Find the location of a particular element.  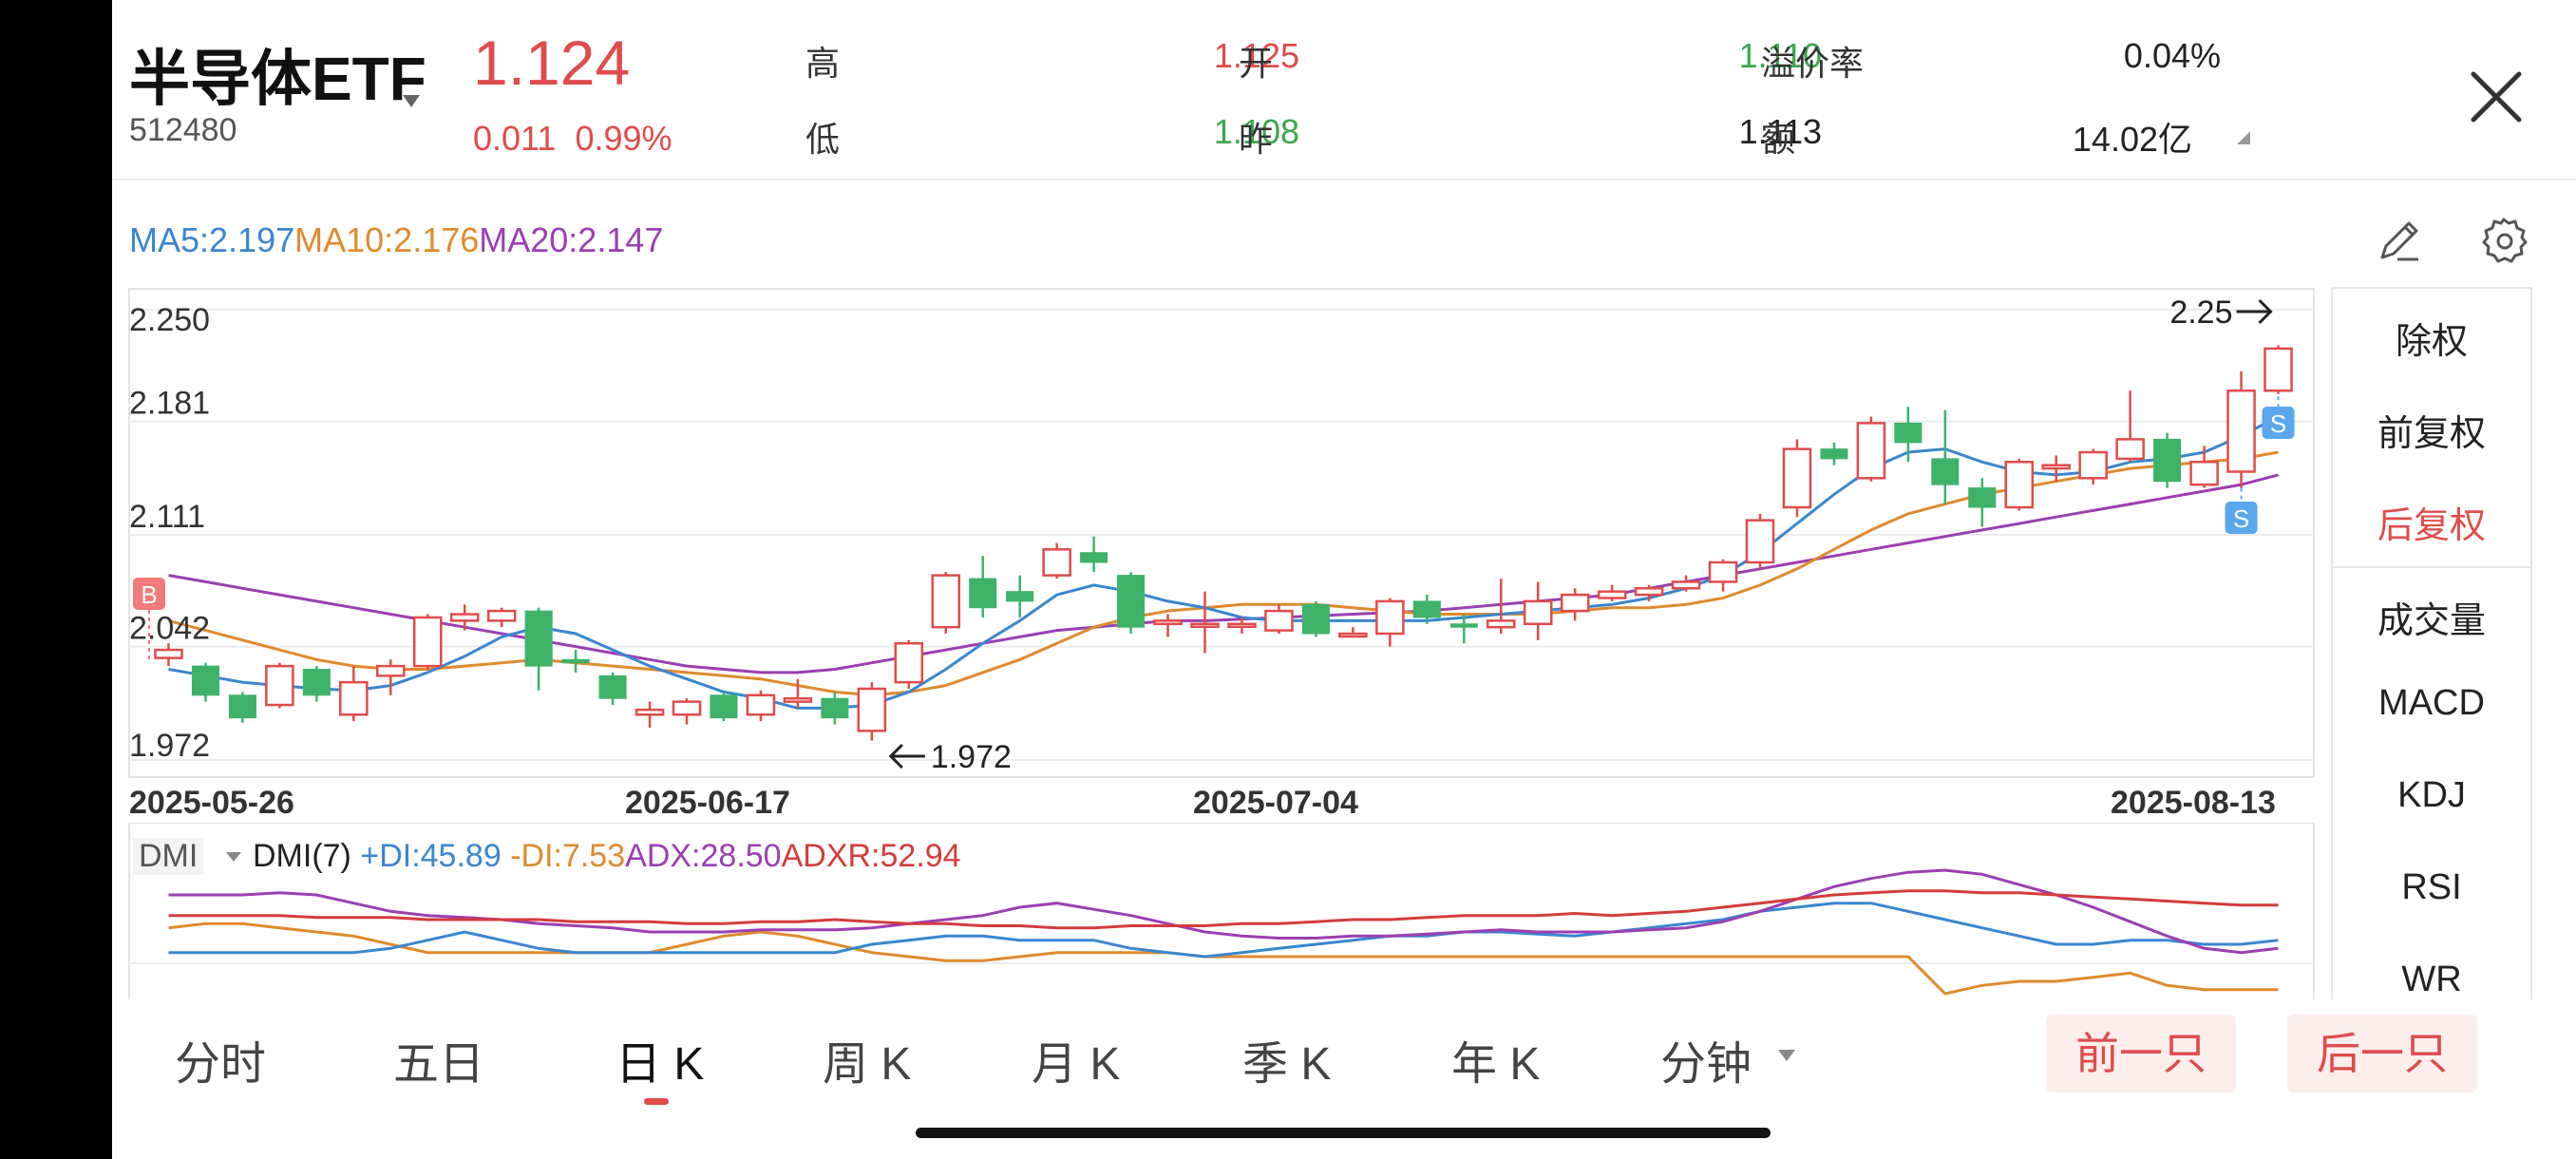

pencil-icon is located at coordinates (2399, 240).